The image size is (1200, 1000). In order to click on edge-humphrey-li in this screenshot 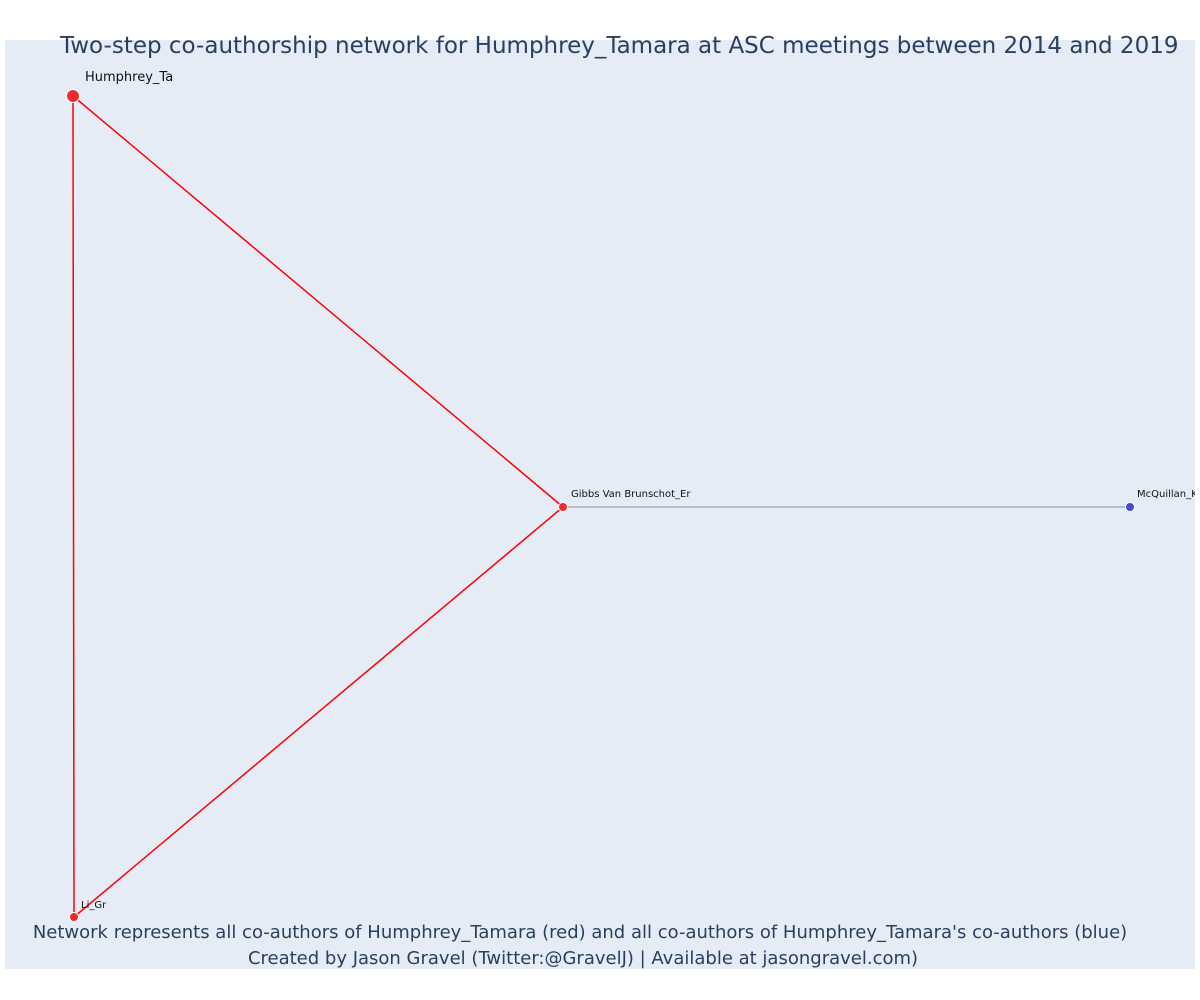, I will do `click(73, 506)`.